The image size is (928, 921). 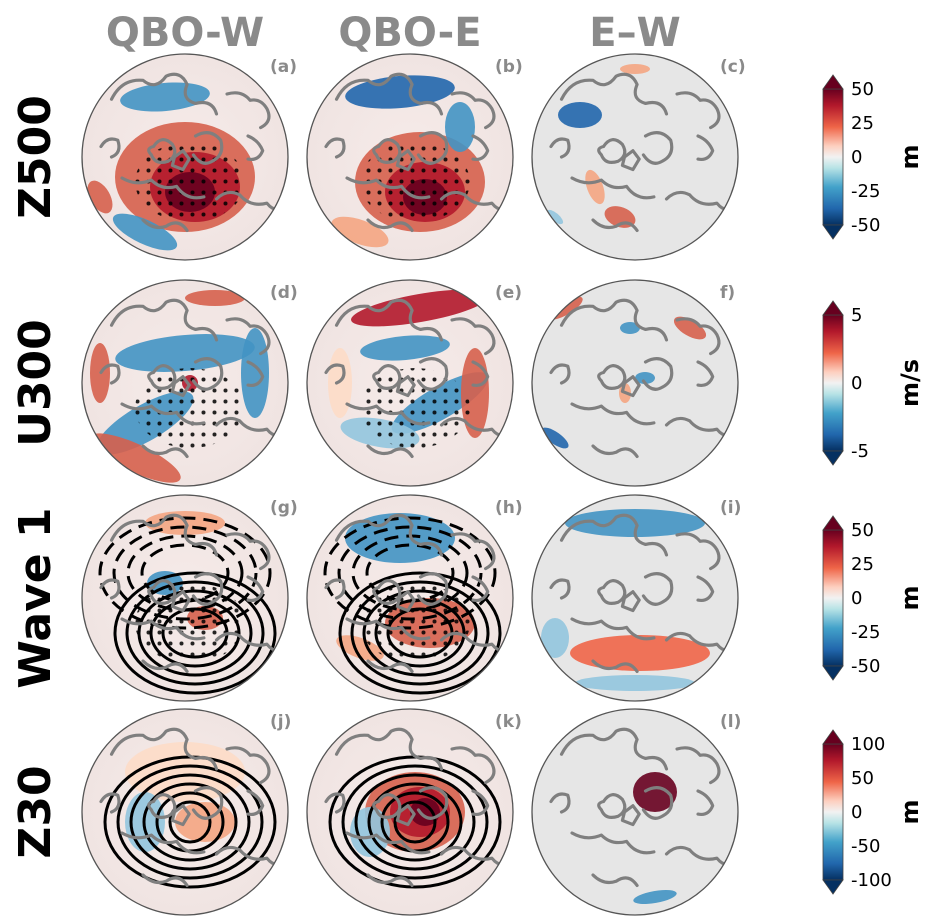 I want to click on panel-label: (k), so click(x=508, y=722).